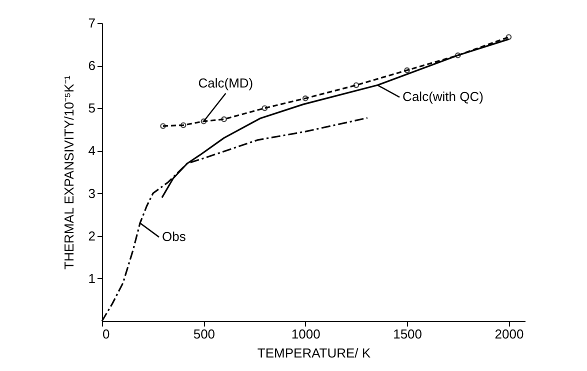  Describe the element at coordinates (92, 193) in the screenshot. I see `y-tick-label: 3` at that location.